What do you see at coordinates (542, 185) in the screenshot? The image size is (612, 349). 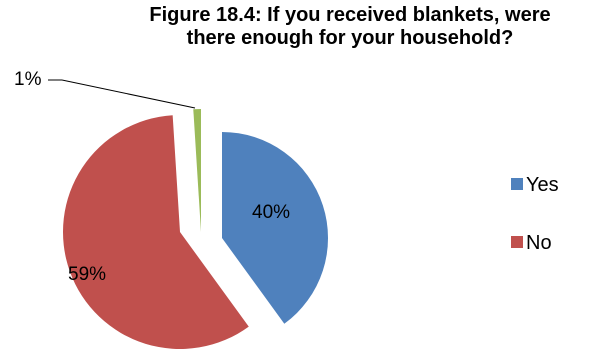 I see `legend-label-yes: Yes` at bounding box center [542, 185].